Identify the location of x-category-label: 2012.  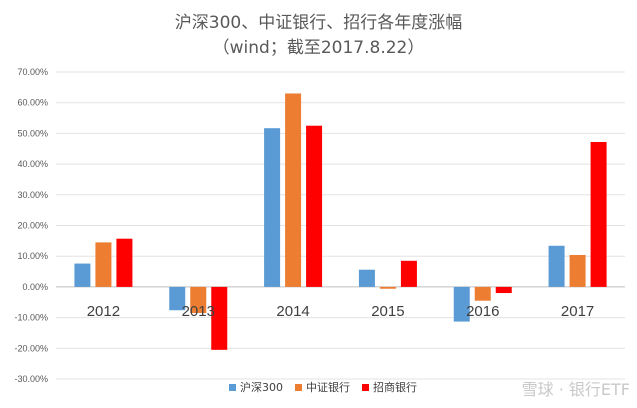
(103, 311).